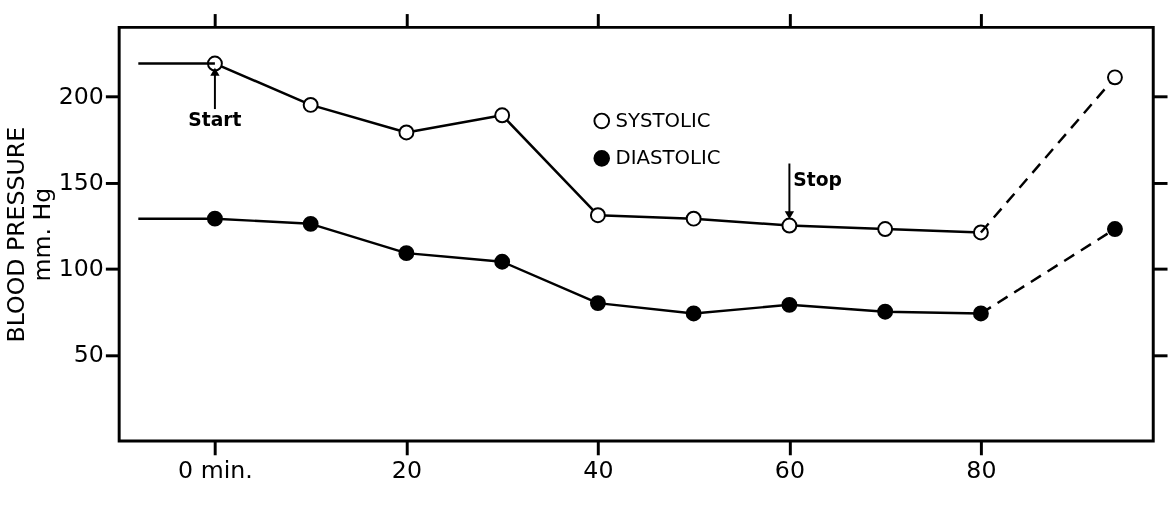 The width and height of the screenshot is (1169, 515). What do you see at coordinates (817, 180) in the screenshot?
I see `annotation: Stop` at bounding box center [817, 180].